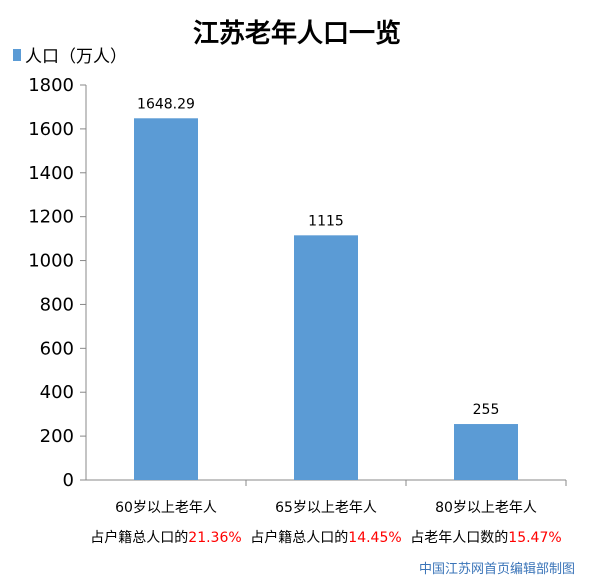 Image resolution: width=600 pixels, height=584 pixels. What do you see at coordinates (214, 538) in the screenshot?
I see `note-percentage: 21.36%` at bounding box center [214, 538].